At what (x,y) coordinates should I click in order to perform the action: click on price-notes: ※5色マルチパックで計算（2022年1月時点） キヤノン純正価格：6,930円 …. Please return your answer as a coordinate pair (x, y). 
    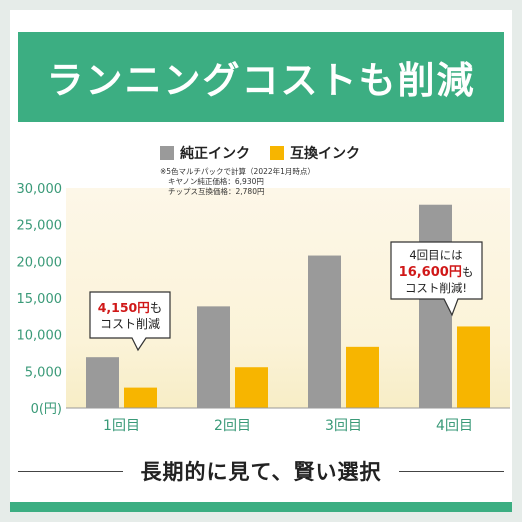
    Looking at the image, I should click on (237, 181).